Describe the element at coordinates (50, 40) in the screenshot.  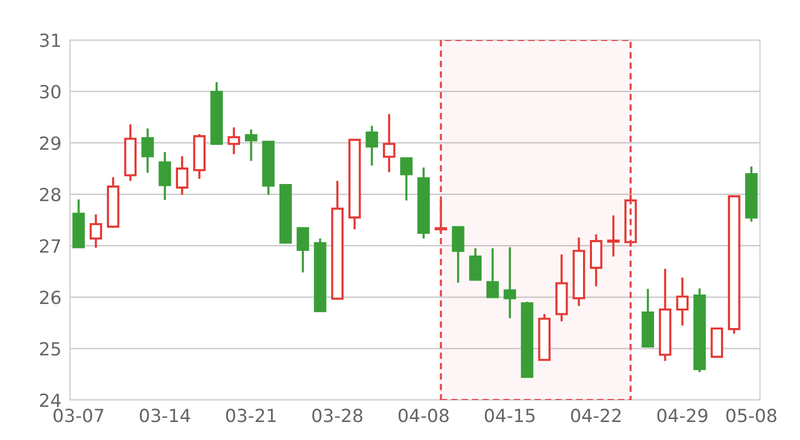
I see `y-tick-label: 31` at that location.